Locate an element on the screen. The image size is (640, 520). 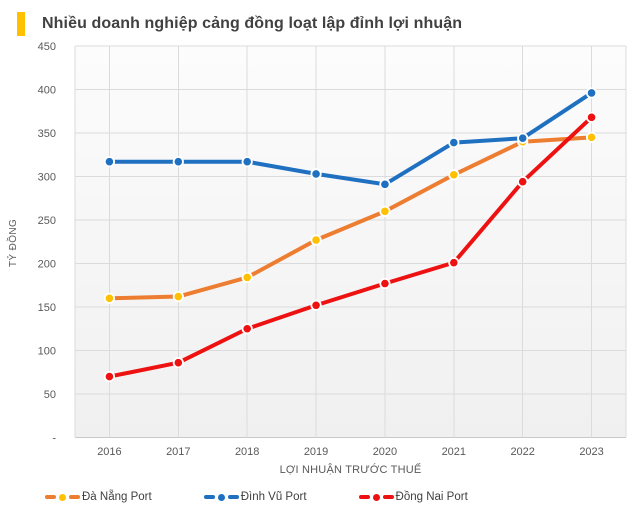
legend-item-da-nang-port: Đà Nẵng Port is located at coordinates (98, 497).